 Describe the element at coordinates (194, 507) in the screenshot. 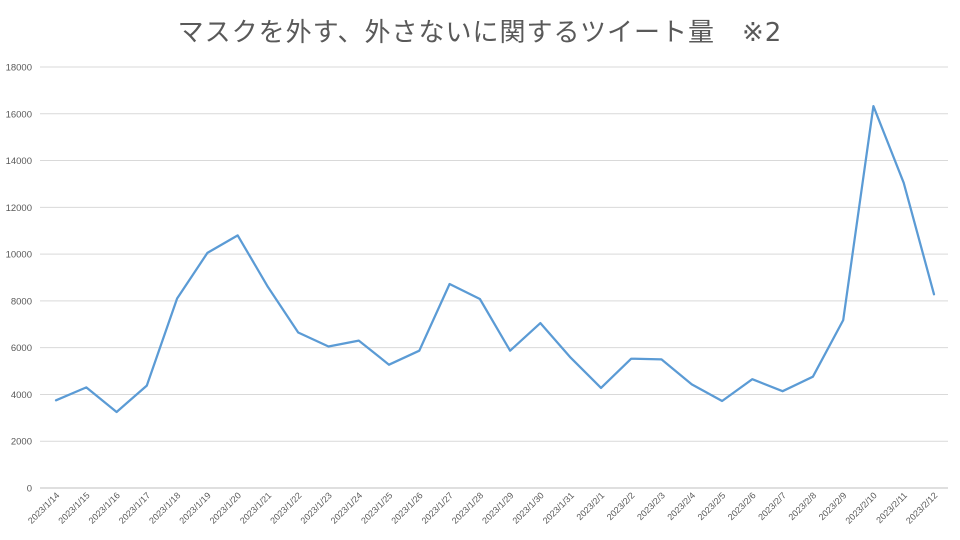

I see `x-tick-label: 2023/1/19` at that location.